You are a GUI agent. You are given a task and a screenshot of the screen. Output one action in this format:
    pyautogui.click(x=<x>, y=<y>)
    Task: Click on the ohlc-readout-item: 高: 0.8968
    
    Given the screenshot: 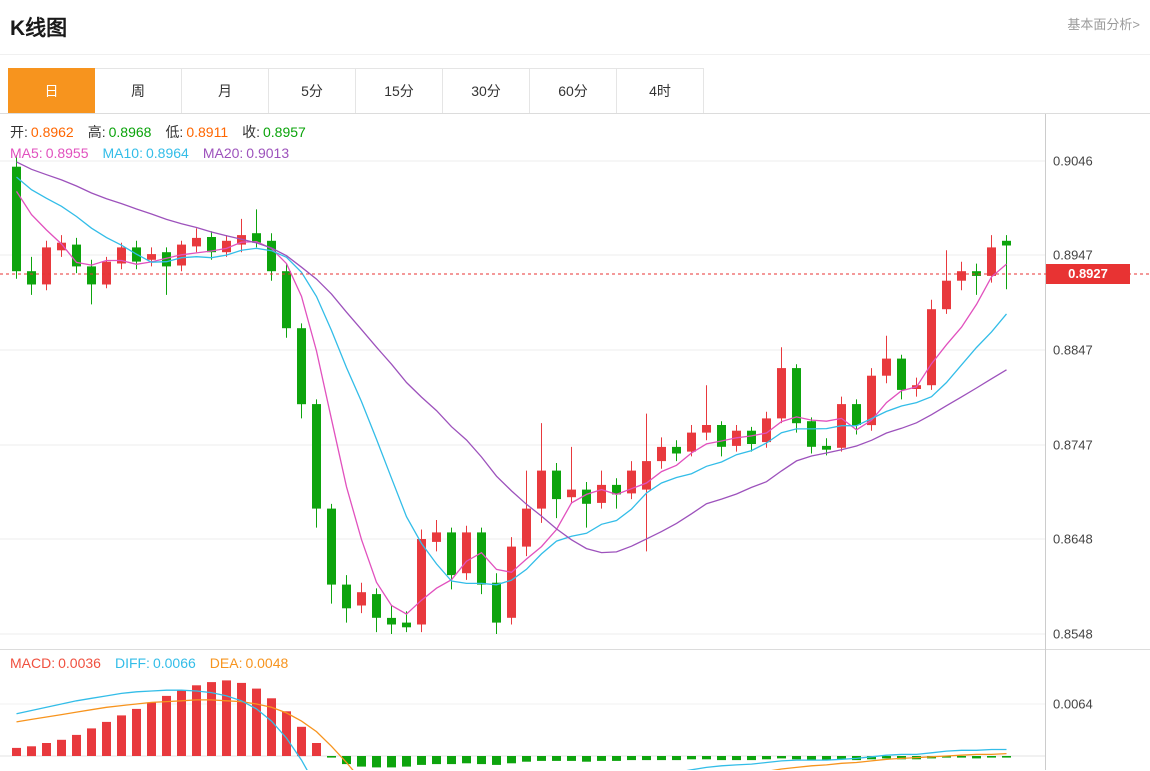 What is the action you would take?
    pyautogui.click(x=119, y=132)
    